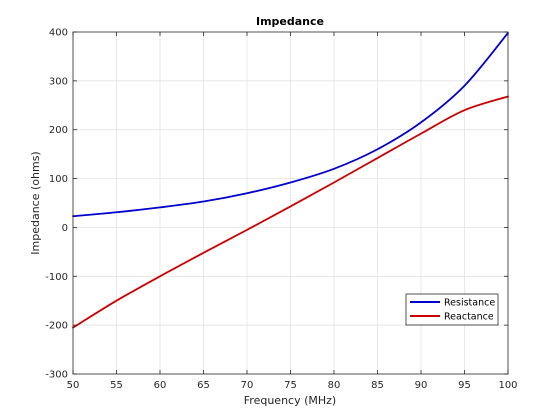 The height and width of the screenshot is (420, 560). What do you see at coordinates (377, 385) in the screenshot?
I see `x-tick-label: 85` at bounding box center [377, 385].